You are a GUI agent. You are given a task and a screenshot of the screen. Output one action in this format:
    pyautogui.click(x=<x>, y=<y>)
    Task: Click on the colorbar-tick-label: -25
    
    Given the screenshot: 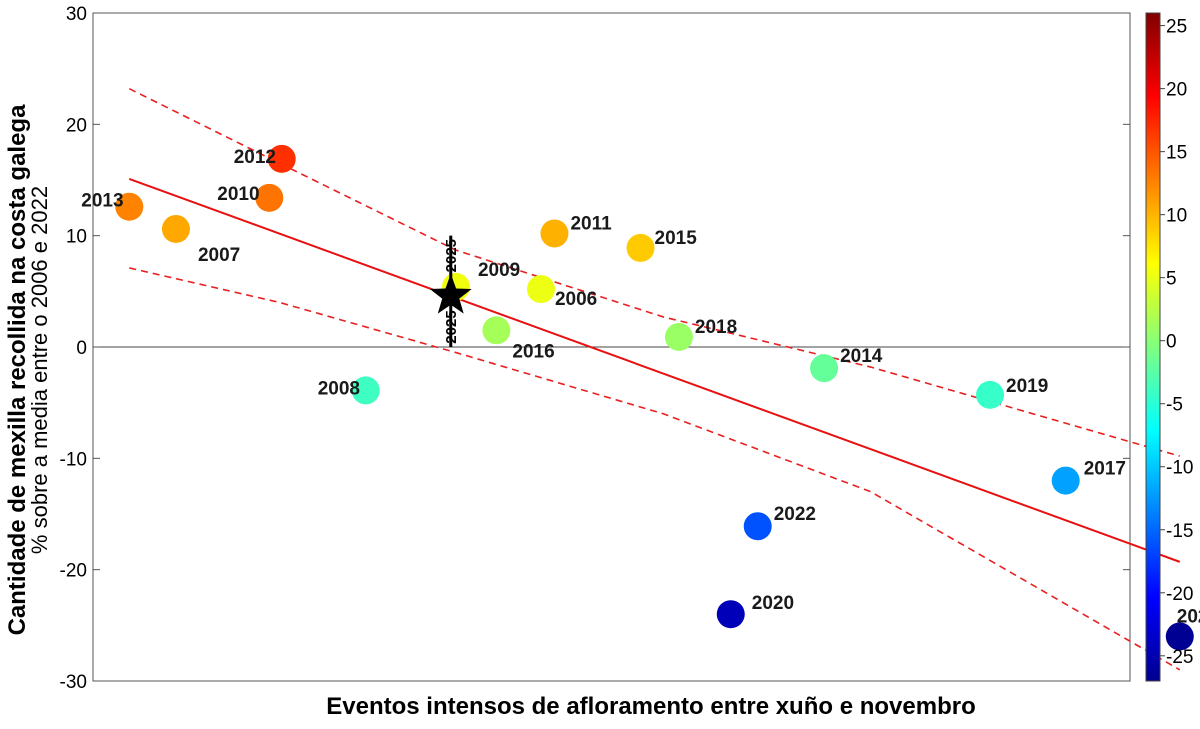 What is the action you would take?
    pyautogui.click(x=1179, y=657)
    